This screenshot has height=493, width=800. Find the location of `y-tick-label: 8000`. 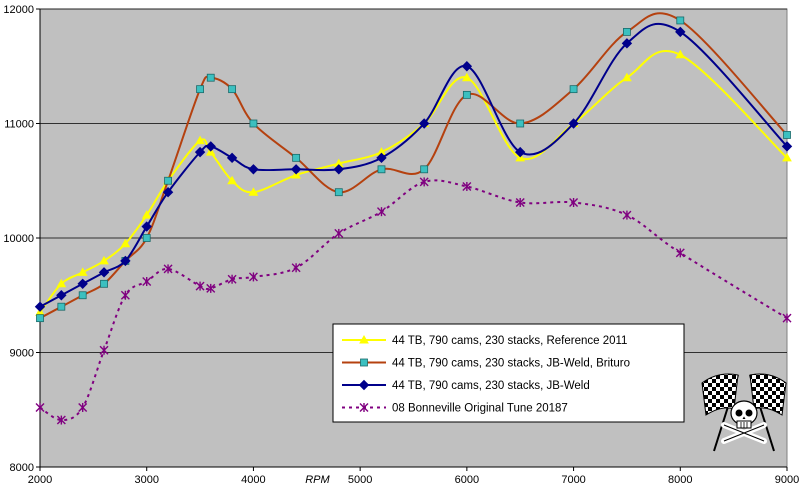

y-tick-label: 8000 is located at coordinates (22, 468).